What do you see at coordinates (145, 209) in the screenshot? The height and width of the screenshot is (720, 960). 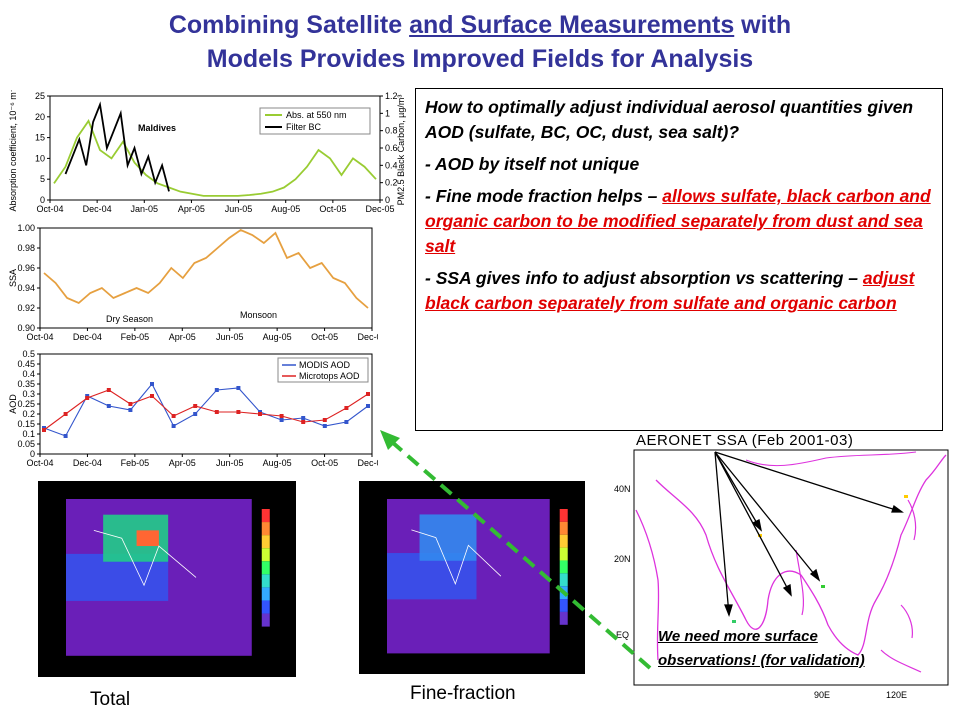 I see `x-tick-label: Jan-05` at bounding box center [145, 209].